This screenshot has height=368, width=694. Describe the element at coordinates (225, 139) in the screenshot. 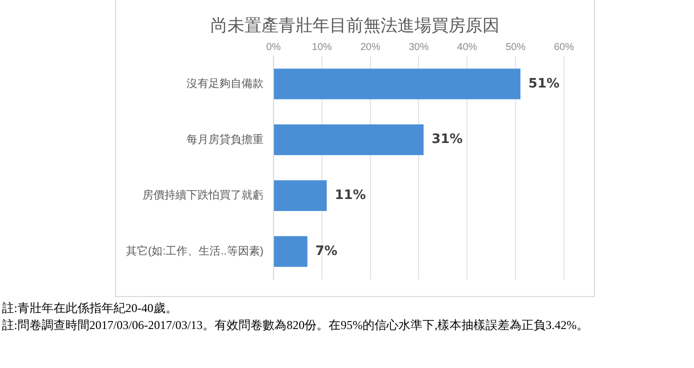

I see `y-tick-label: 每月房貸負擔重` at that location.